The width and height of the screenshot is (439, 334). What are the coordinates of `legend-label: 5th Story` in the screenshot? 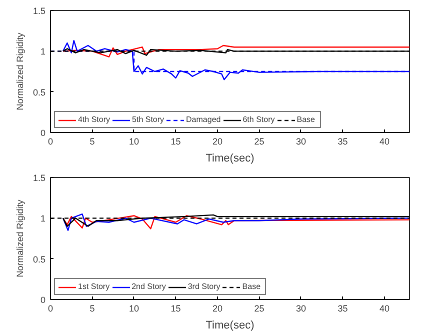 It's located at (148, 119).